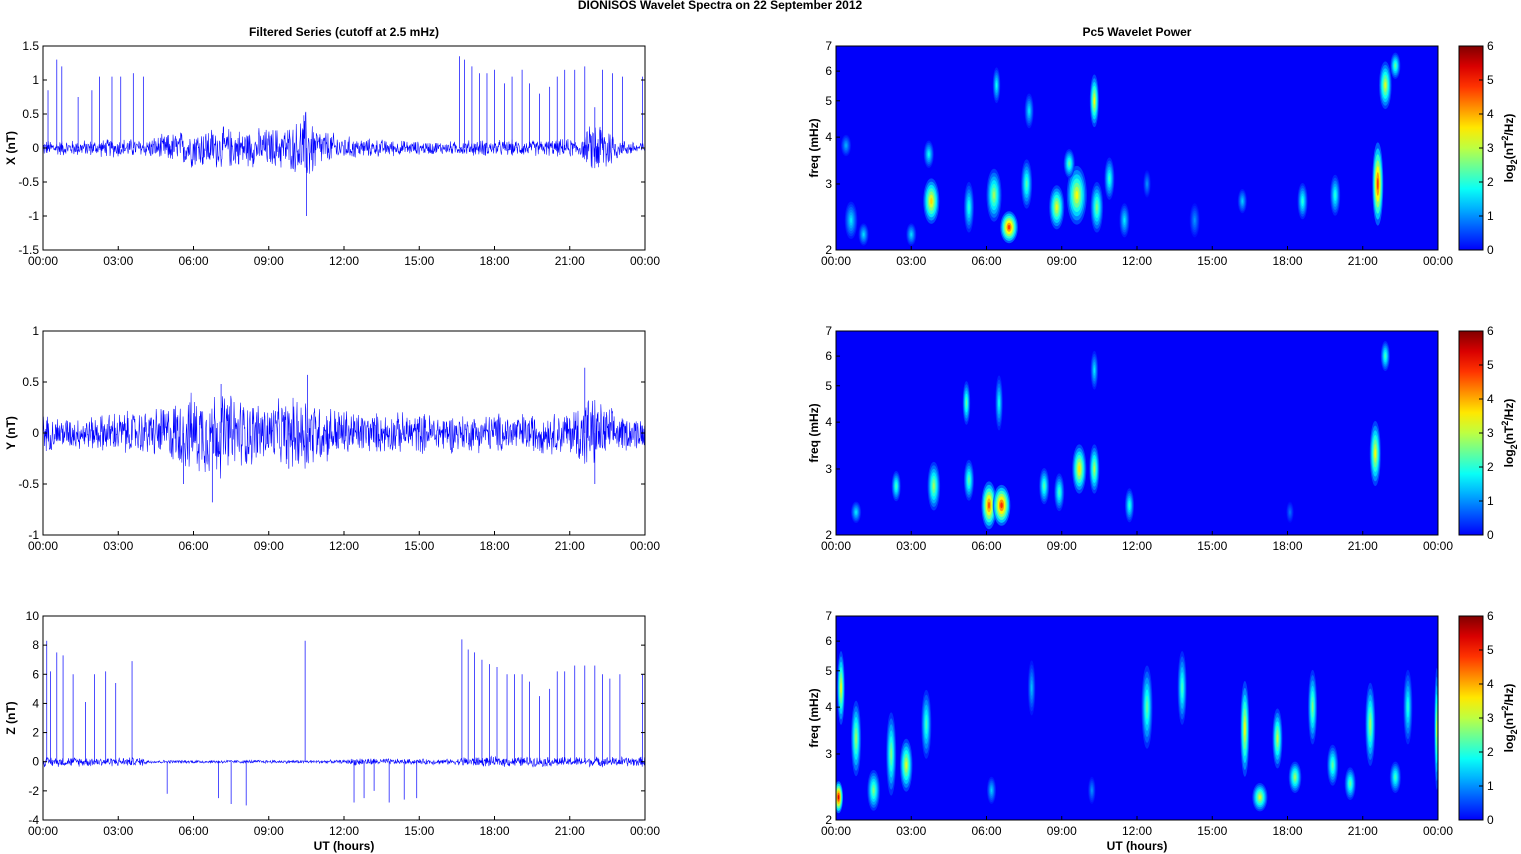 This screenshot has width=1521, height=854. What do you see at coordinates (1490, 365) in the screenshot?
I see `y-power-colorbar-tick-label: 5` at bounding box center [1490, 365].